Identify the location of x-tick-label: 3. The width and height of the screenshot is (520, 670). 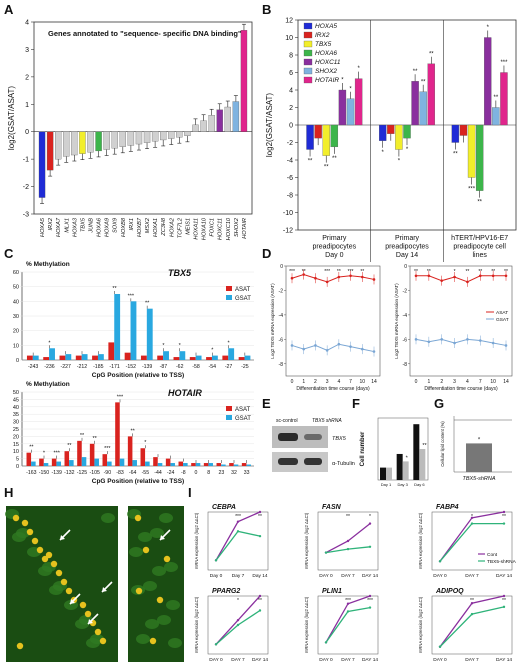
(454, 382).